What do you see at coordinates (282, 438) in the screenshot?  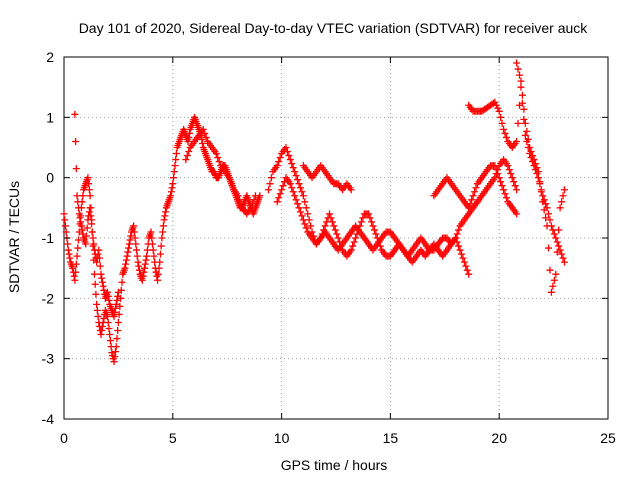 I see `x-tick-label: 10` at bounding box center [282, 438].